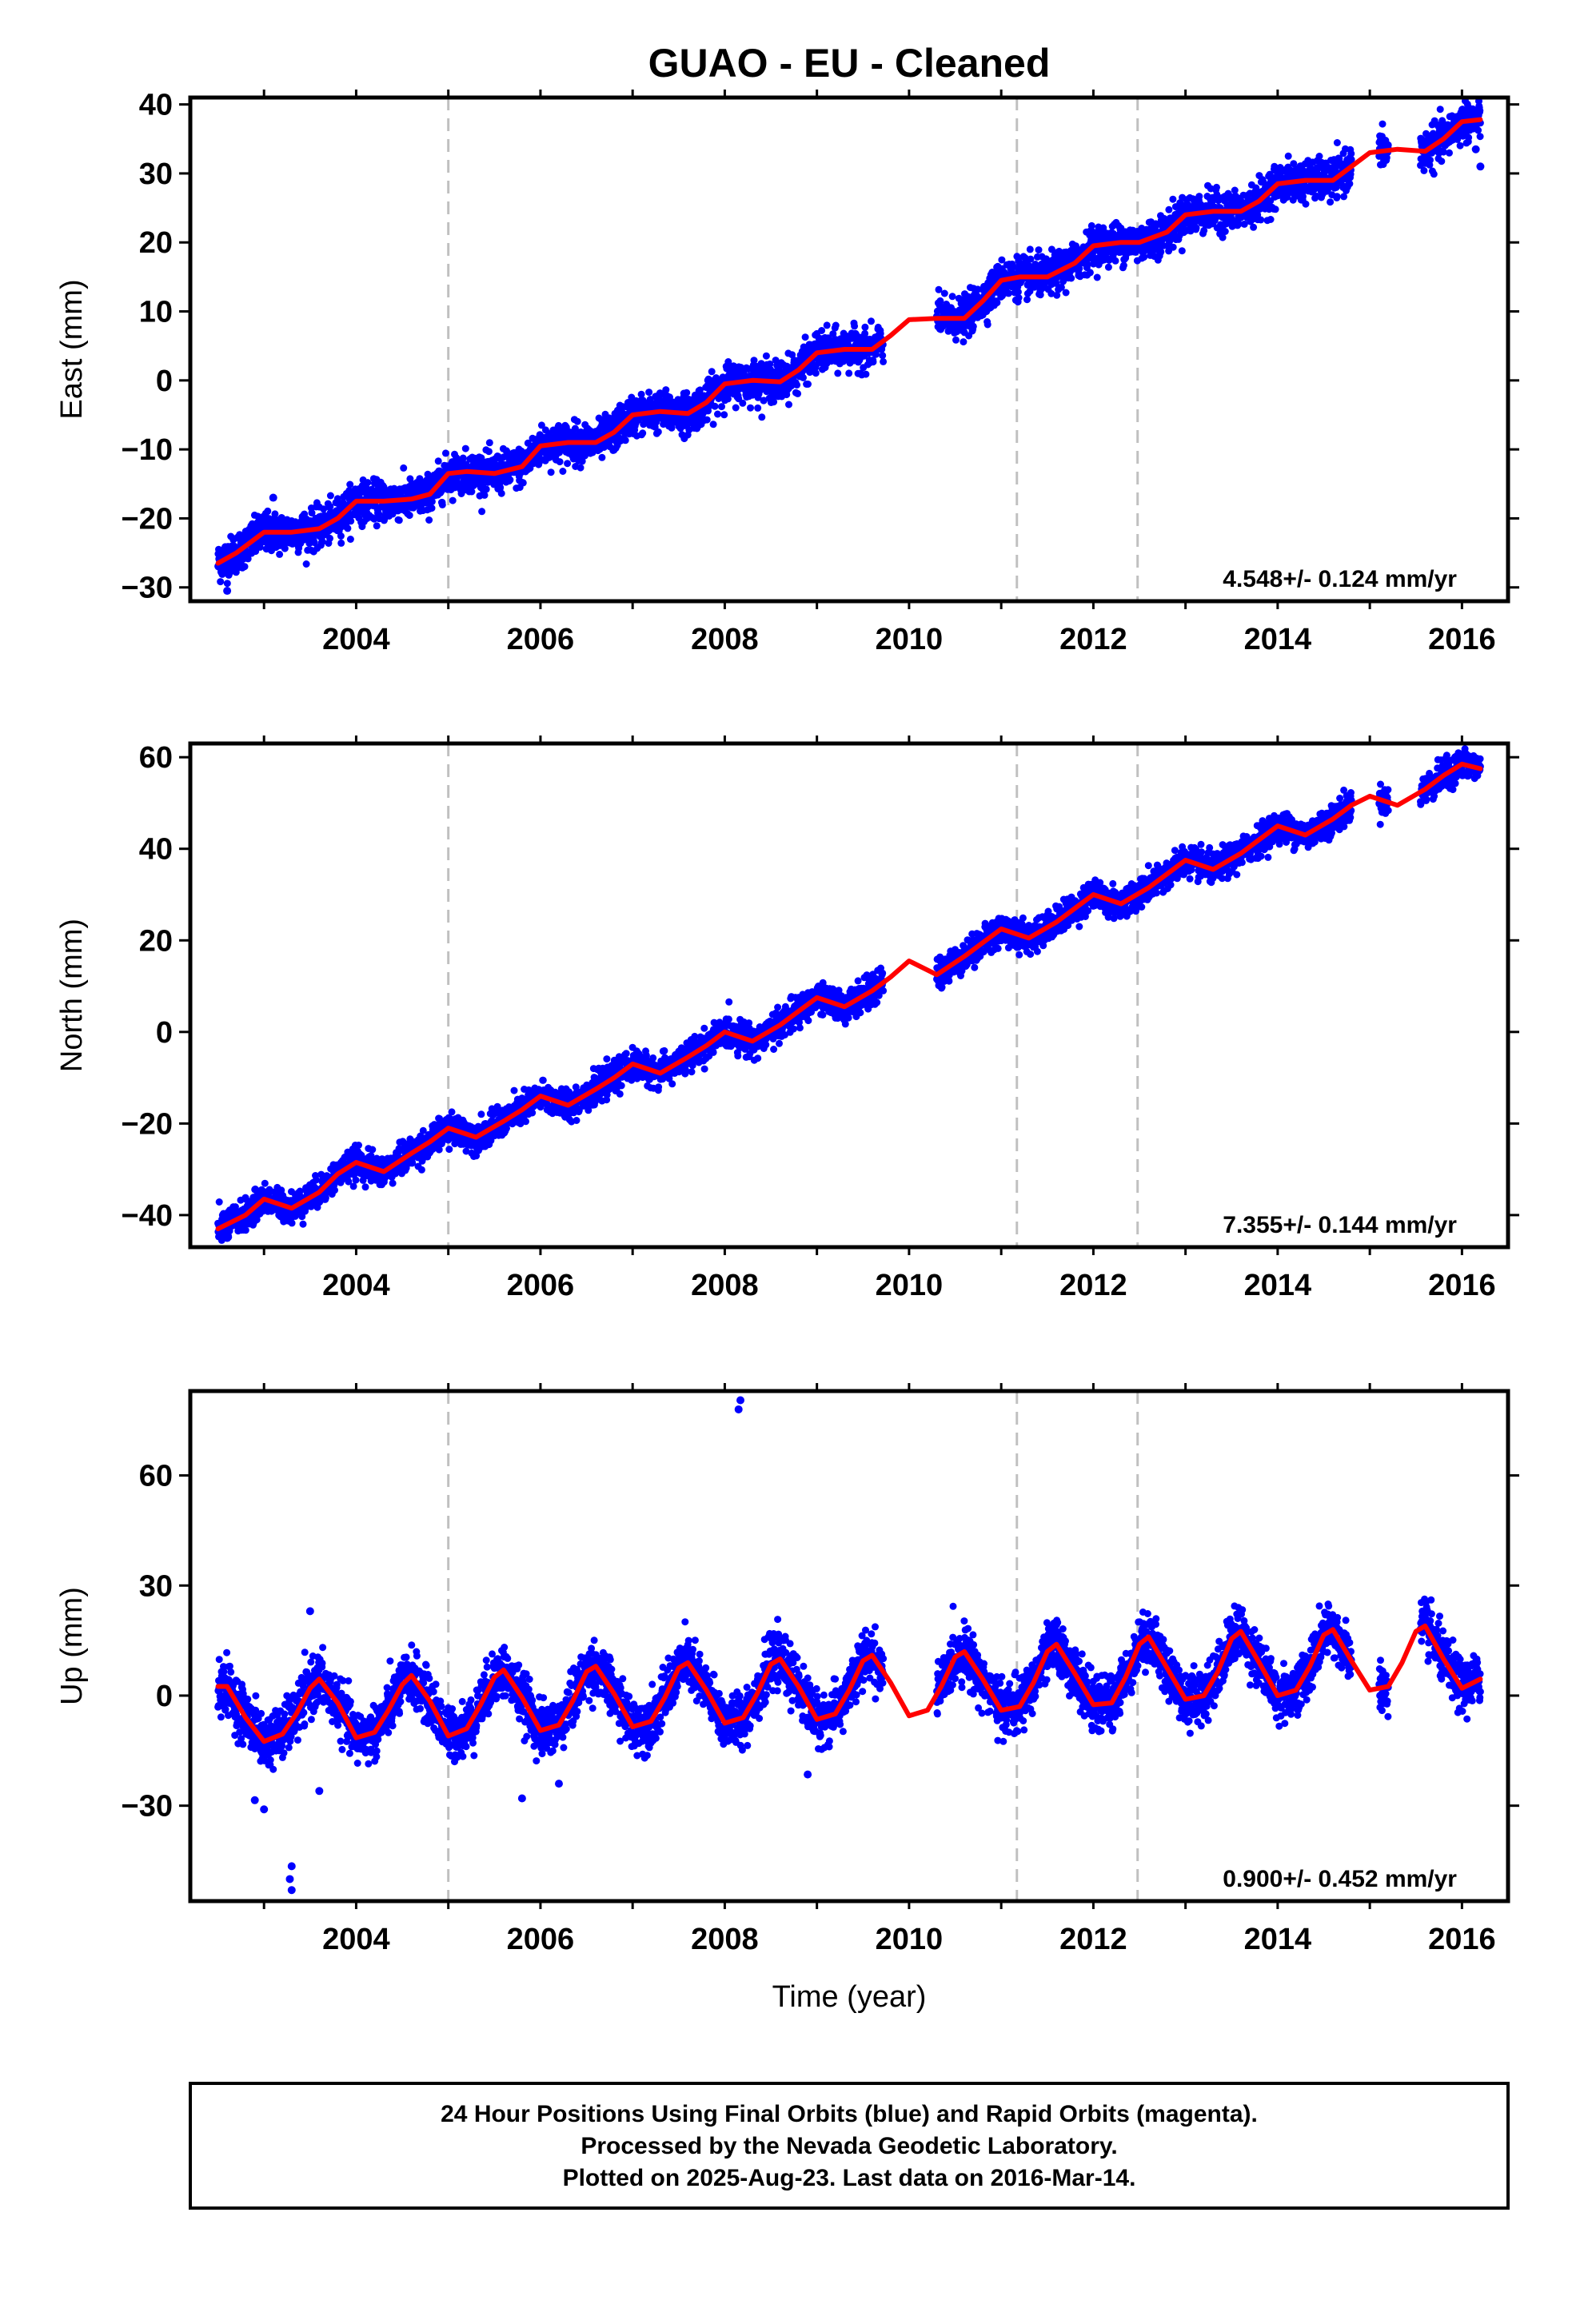  Describe the element at coordinates (72, 349) in the screenshot. I see `east-y-axis-label: East (mm)` at that location.